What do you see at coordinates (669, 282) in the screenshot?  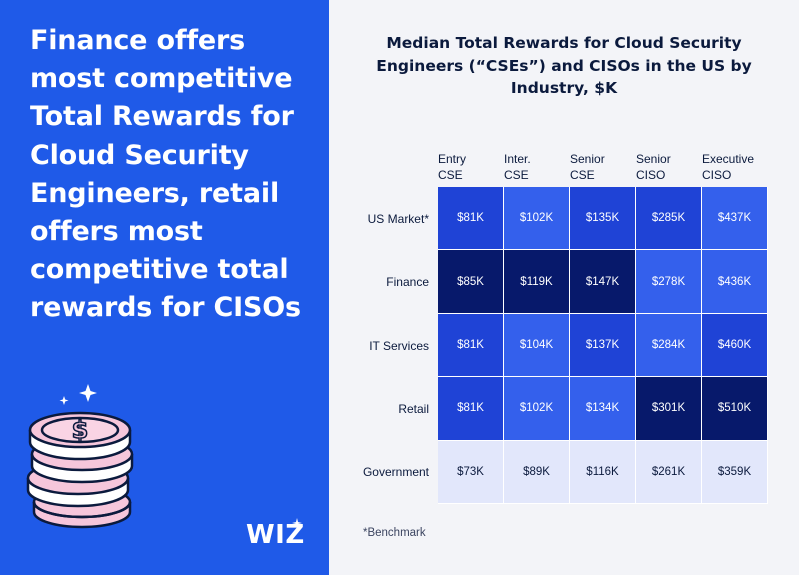 I see `heatmap-cell: $278K` at bounding box center [669, 282].